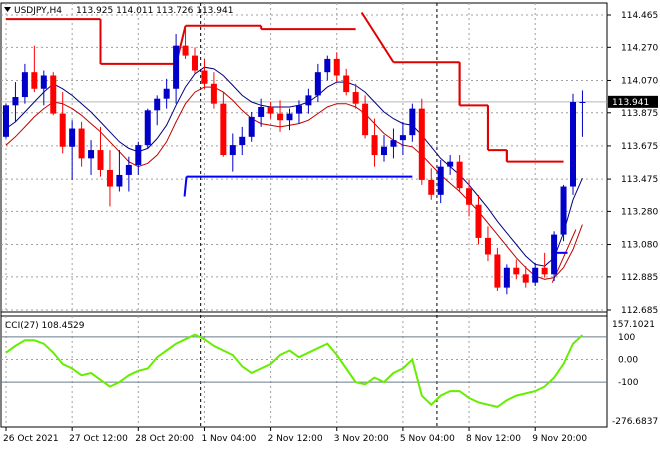 This screenshot has width=660, height=454. What do you see at coordinates (628, 383) in the screenshot?
I see `cci-level-label: -100` at bounding box center [628, 383].